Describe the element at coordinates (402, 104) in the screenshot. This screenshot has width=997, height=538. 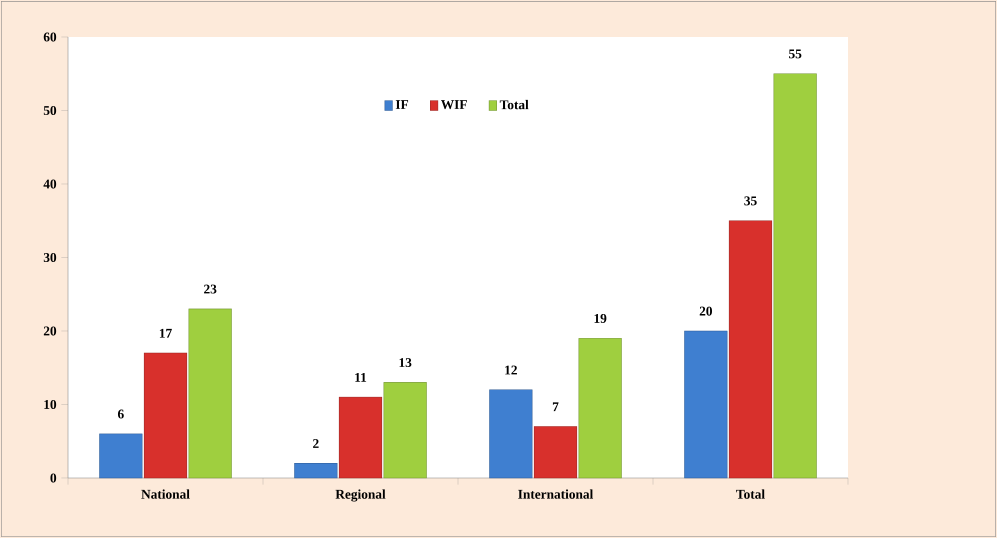
I see `legend-label: IF` at that location.